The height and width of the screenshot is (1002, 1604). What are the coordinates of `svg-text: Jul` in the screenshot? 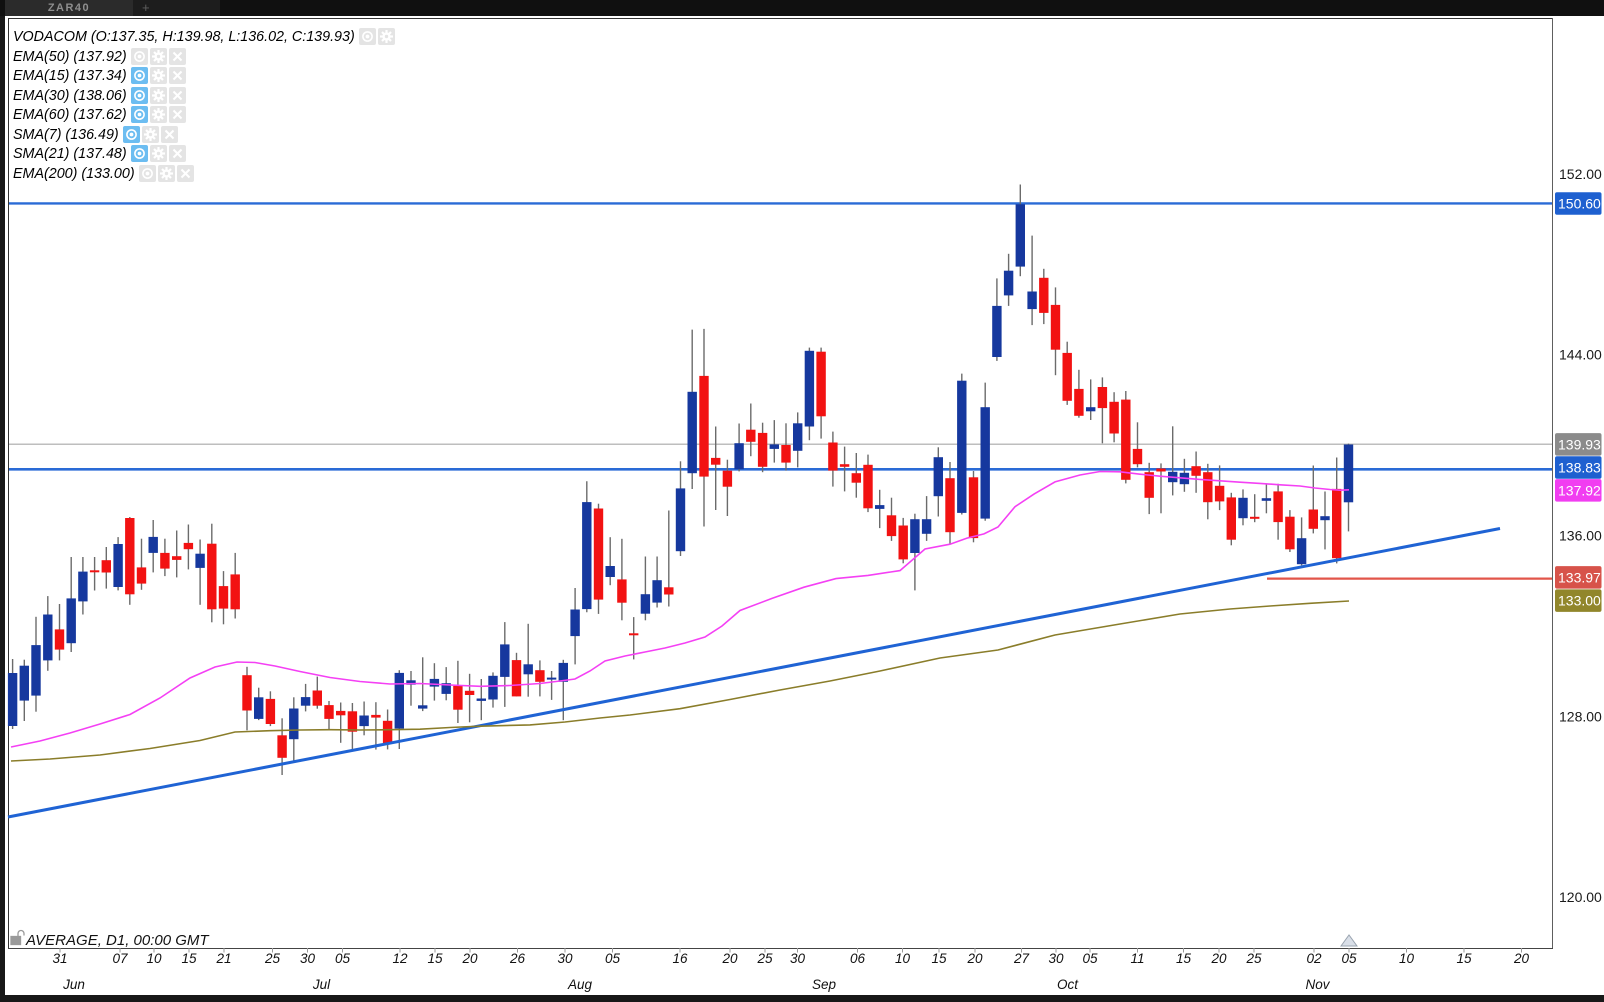 It's located at (321, 984).